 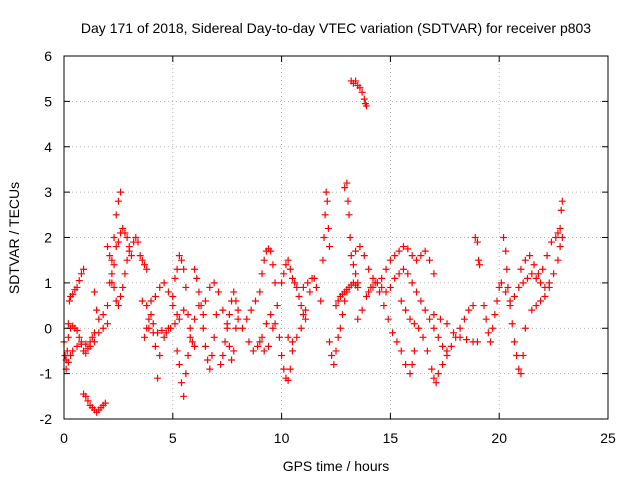 What do you see at coordinates (282, 438) in the screenshot?
I see `x-tick-label: 10` at bounding box center [282, 438].